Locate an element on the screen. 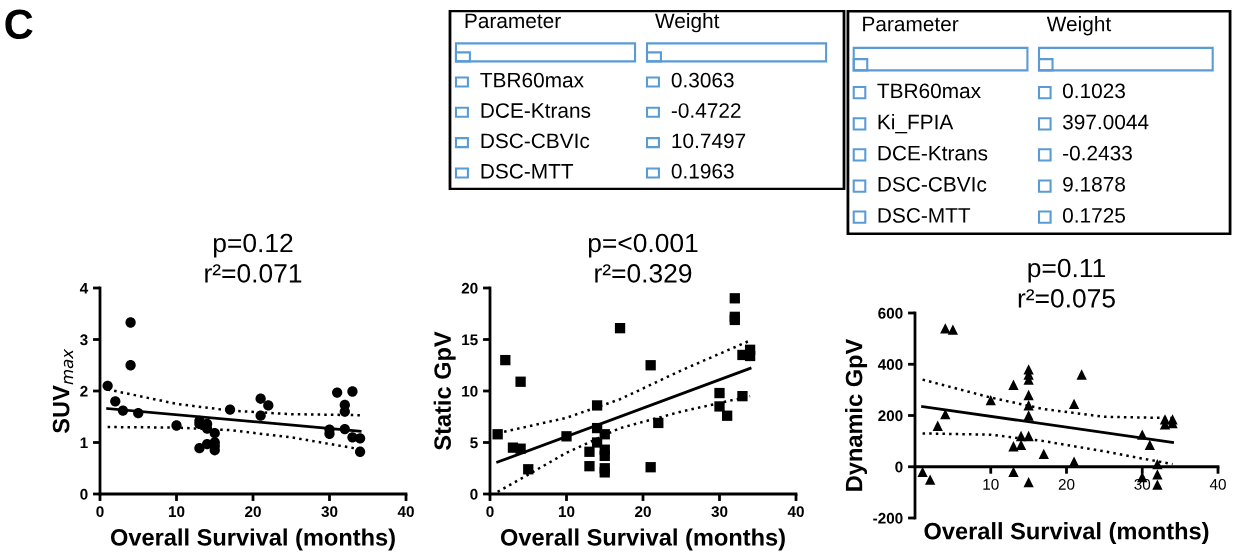 The image size is (1234, 552). y-tick-label: -200 is located at coordinates (888, 518).